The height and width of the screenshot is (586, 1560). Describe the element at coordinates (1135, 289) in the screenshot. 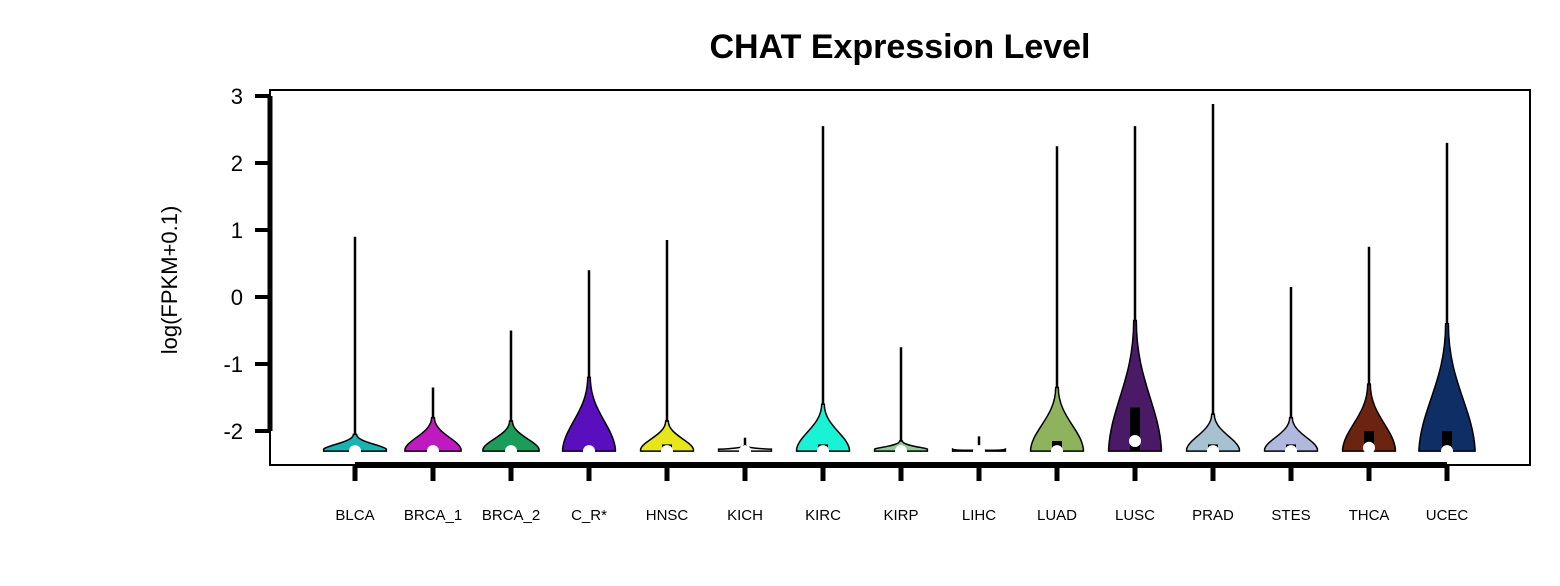

I see `violin-LUSC` at that location.